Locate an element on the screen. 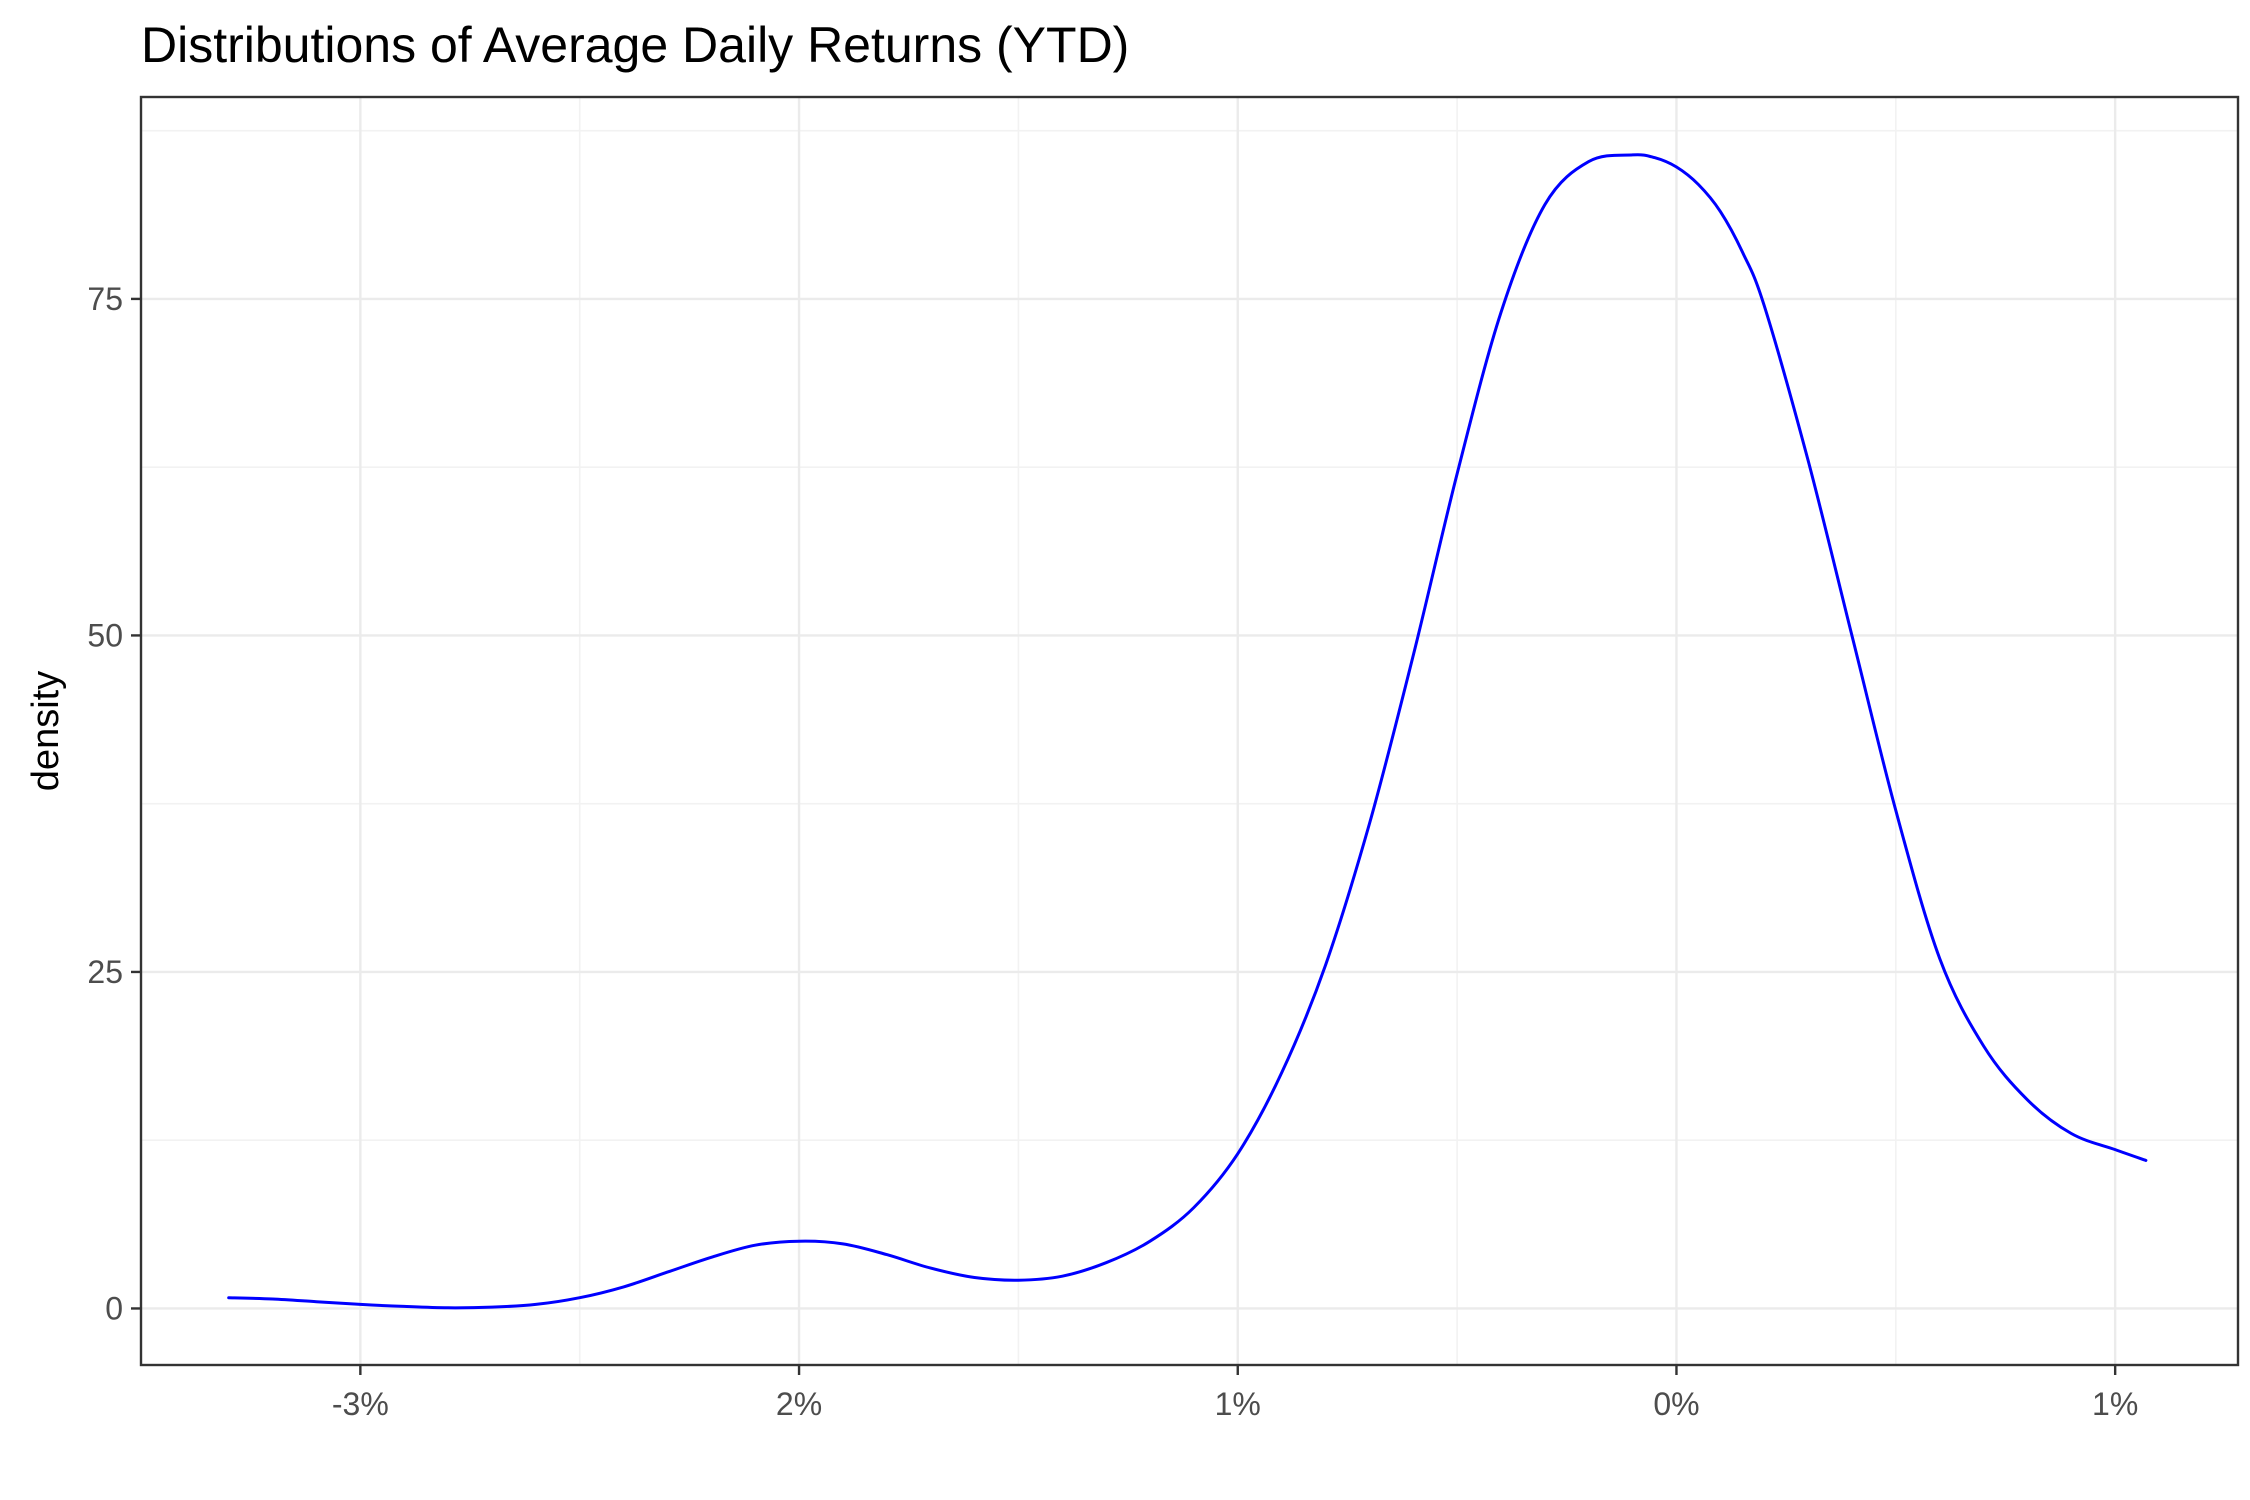  y-tick-label: 75 is located at coordinates (105, 299).